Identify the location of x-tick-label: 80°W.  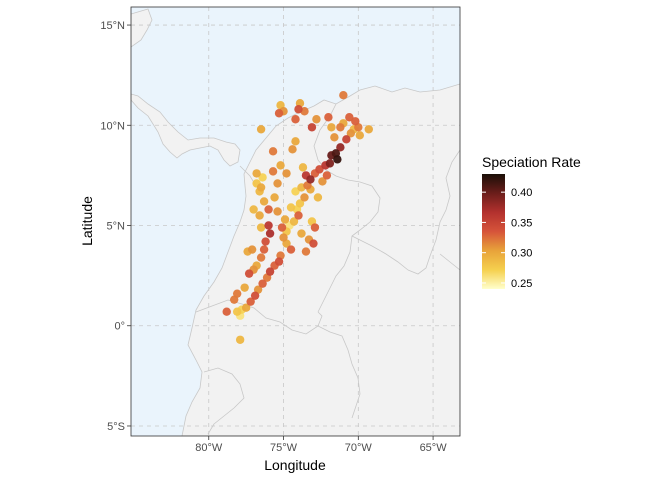
(209, 448).